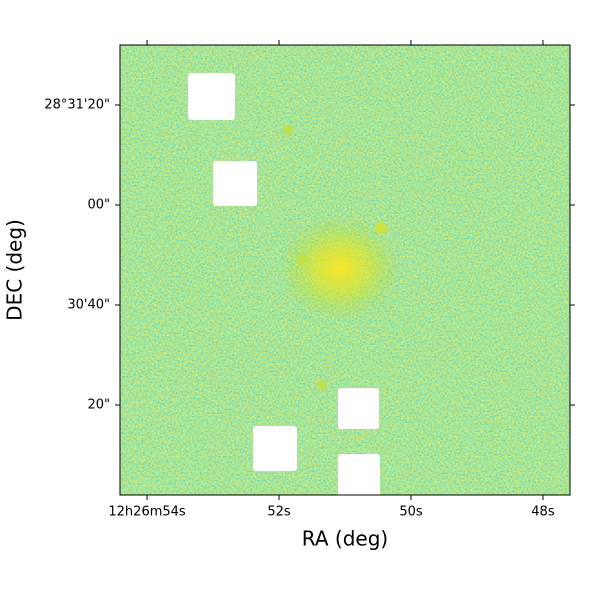 The height and width of the screenshot is (600, 600). Describe the element at coordinates (77, 105) in the screenshot. I see `y-tick-label: 28°31'20"` at that location.